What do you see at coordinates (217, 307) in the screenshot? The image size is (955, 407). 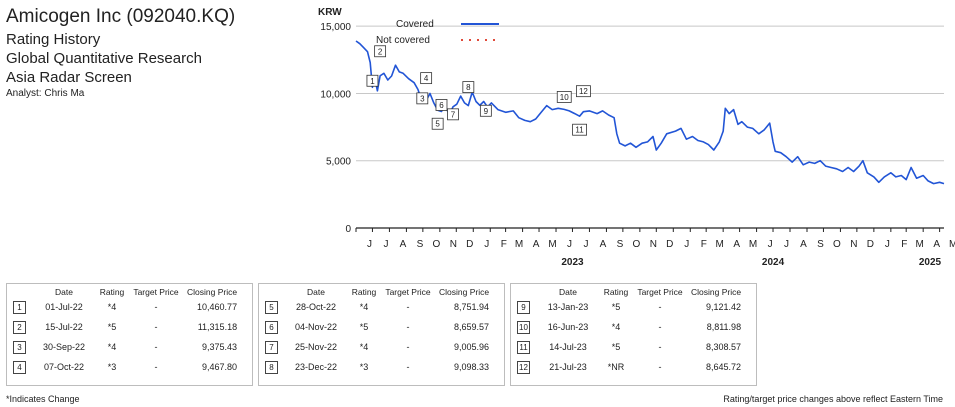 I see `row-close: 10,460.77` at bounding box center [217, 307].